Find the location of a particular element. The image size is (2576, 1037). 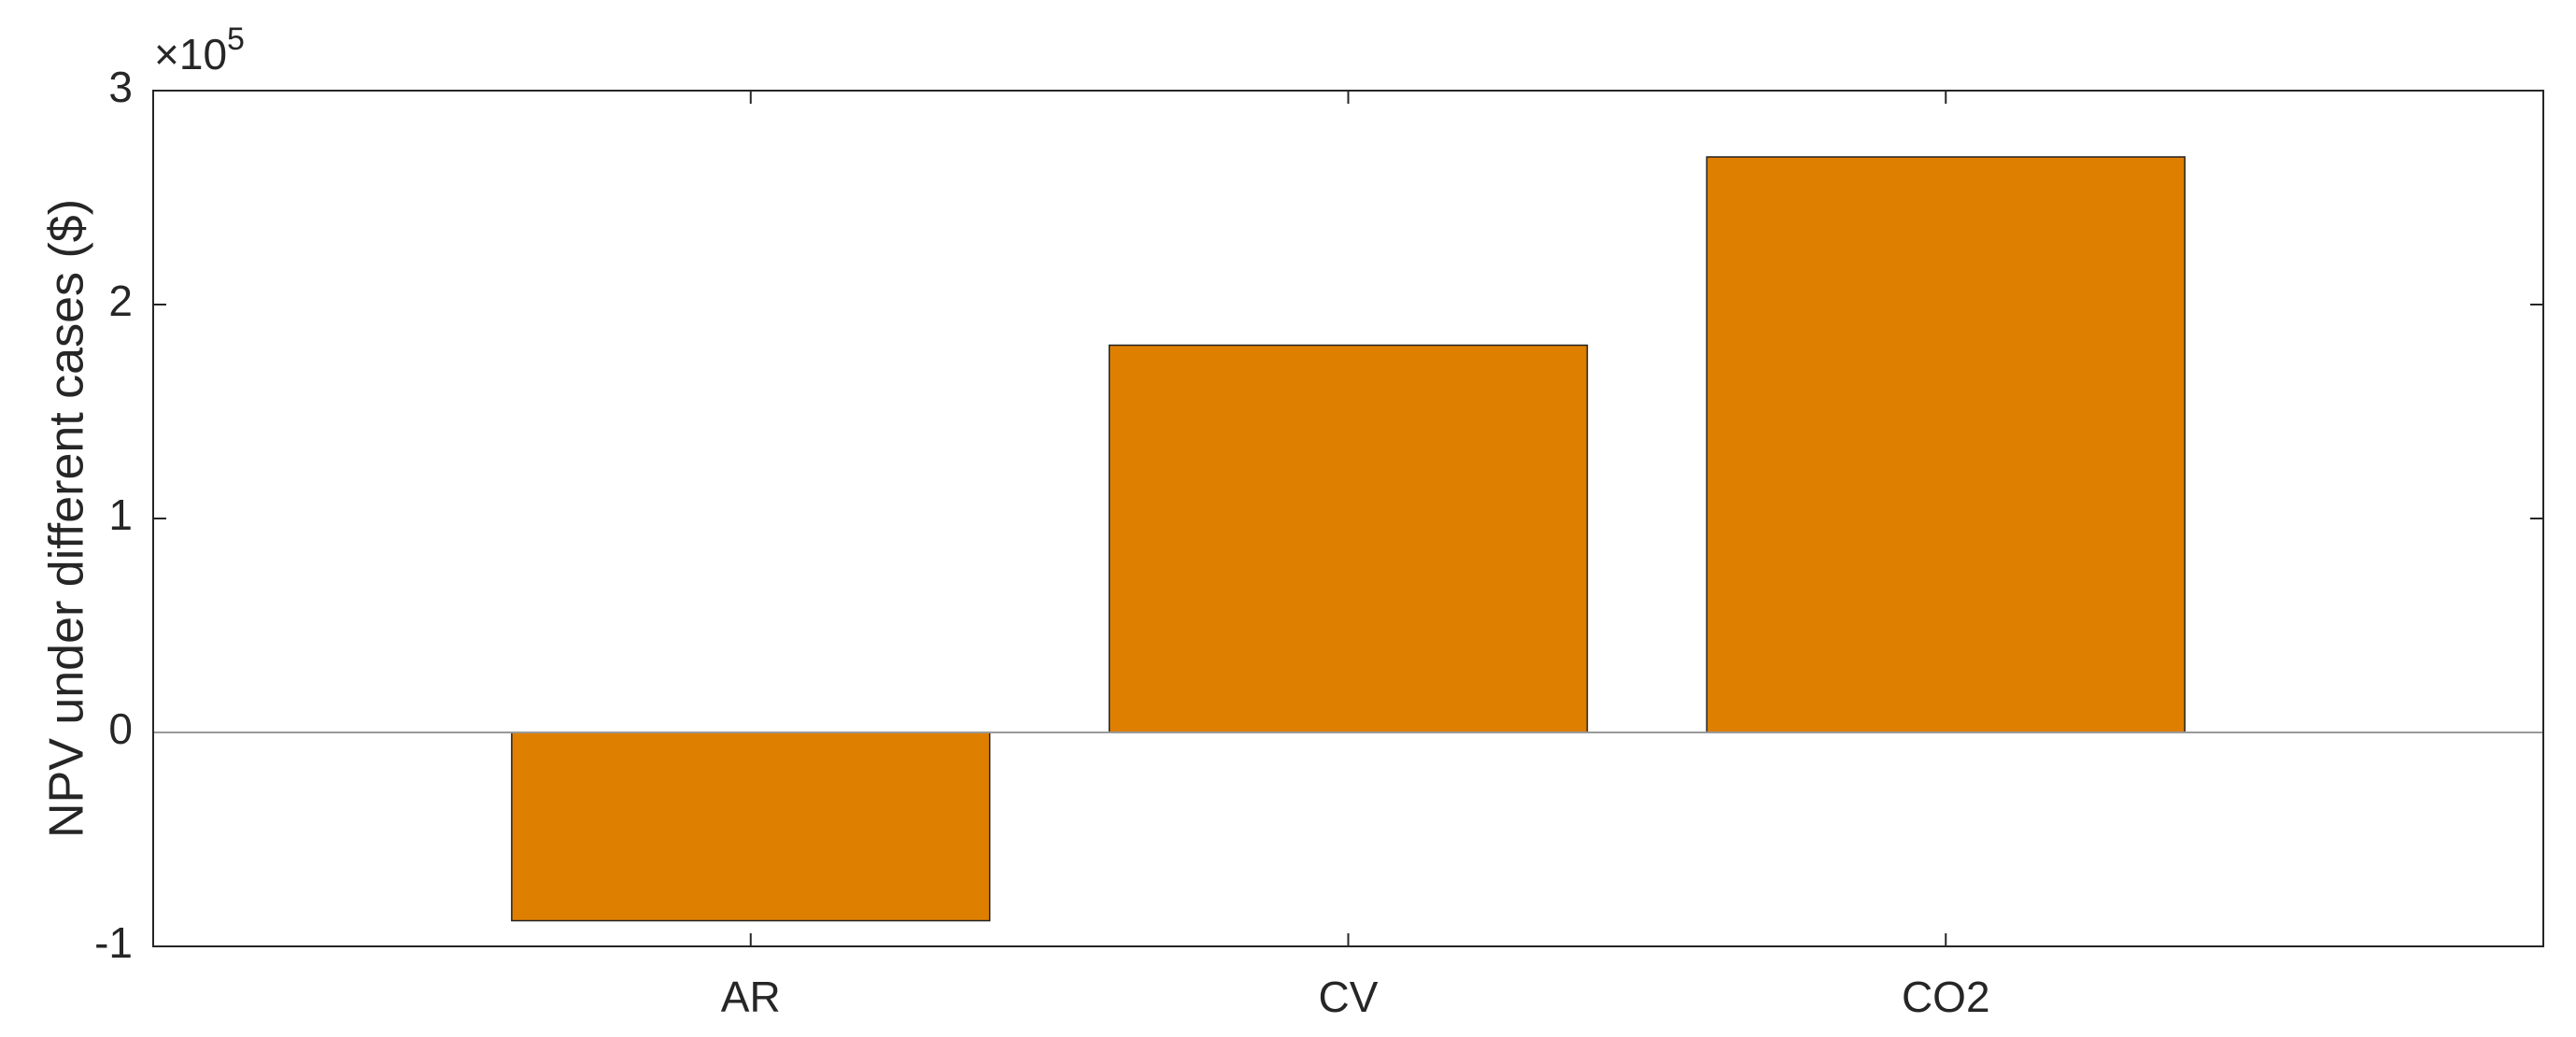

y-tick-label: -1 is located at coordinates (113, 942).